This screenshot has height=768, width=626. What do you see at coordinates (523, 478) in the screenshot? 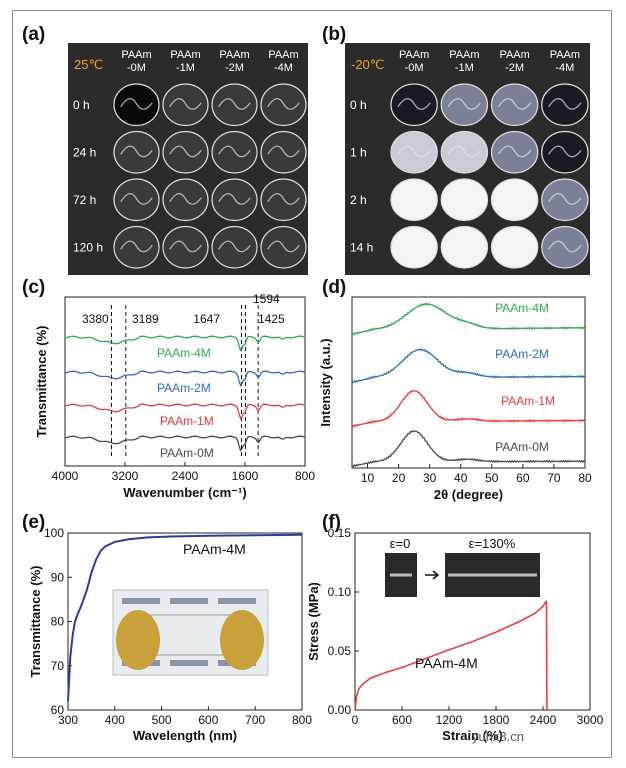
I see `x-tick-label: 60` at bounding box center [523, 478].